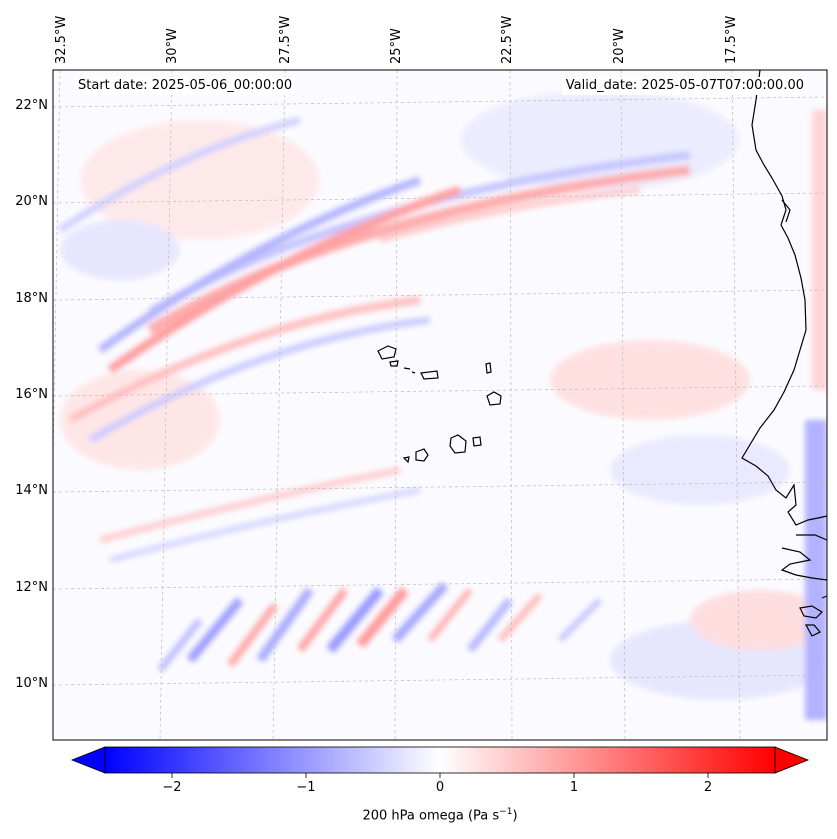 This screenshot has height=839, width=837. What do you see at coordinates (31, 105) in the screenshot?
I see `lat-label-22n: 22°N` at bounding box center [31, 105].